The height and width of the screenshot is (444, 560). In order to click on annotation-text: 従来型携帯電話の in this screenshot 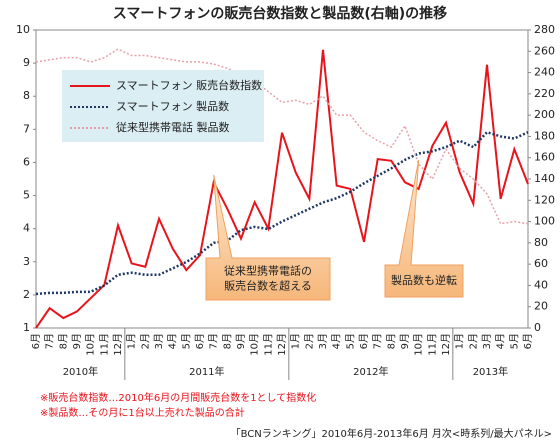, I will do `click(268, 271)`.